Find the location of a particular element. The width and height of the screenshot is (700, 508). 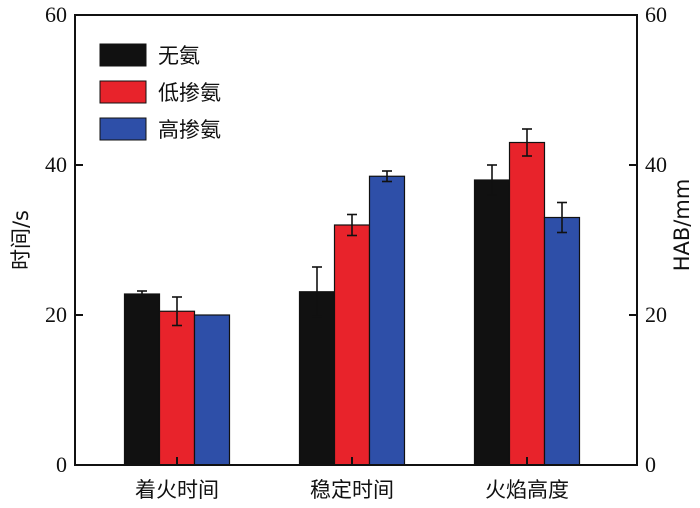

y-axis-right-title: HAB/mm is located at coordinates (682, 225).